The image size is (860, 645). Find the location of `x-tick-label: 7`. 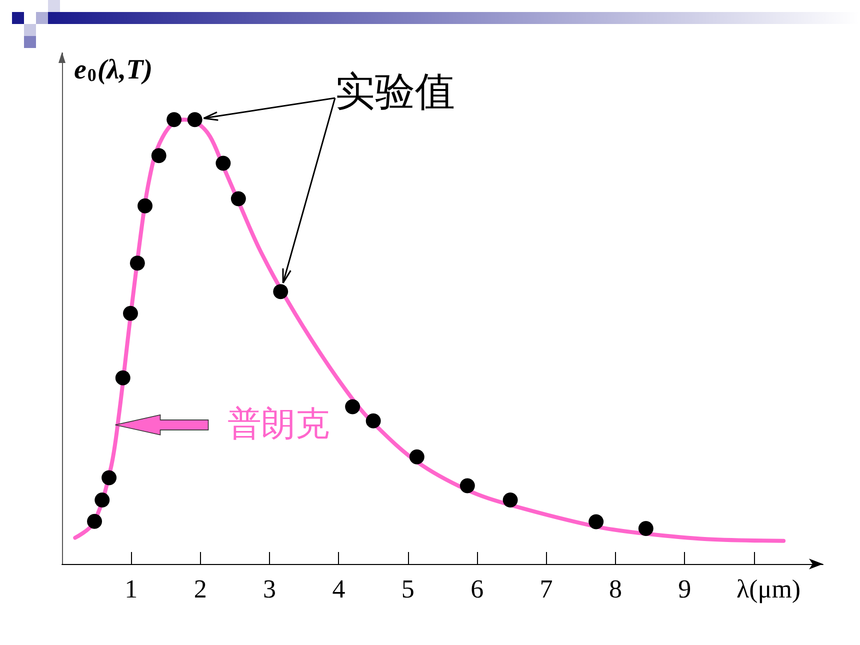

x-tick-label: 7 is located at coordinates (546, 589).